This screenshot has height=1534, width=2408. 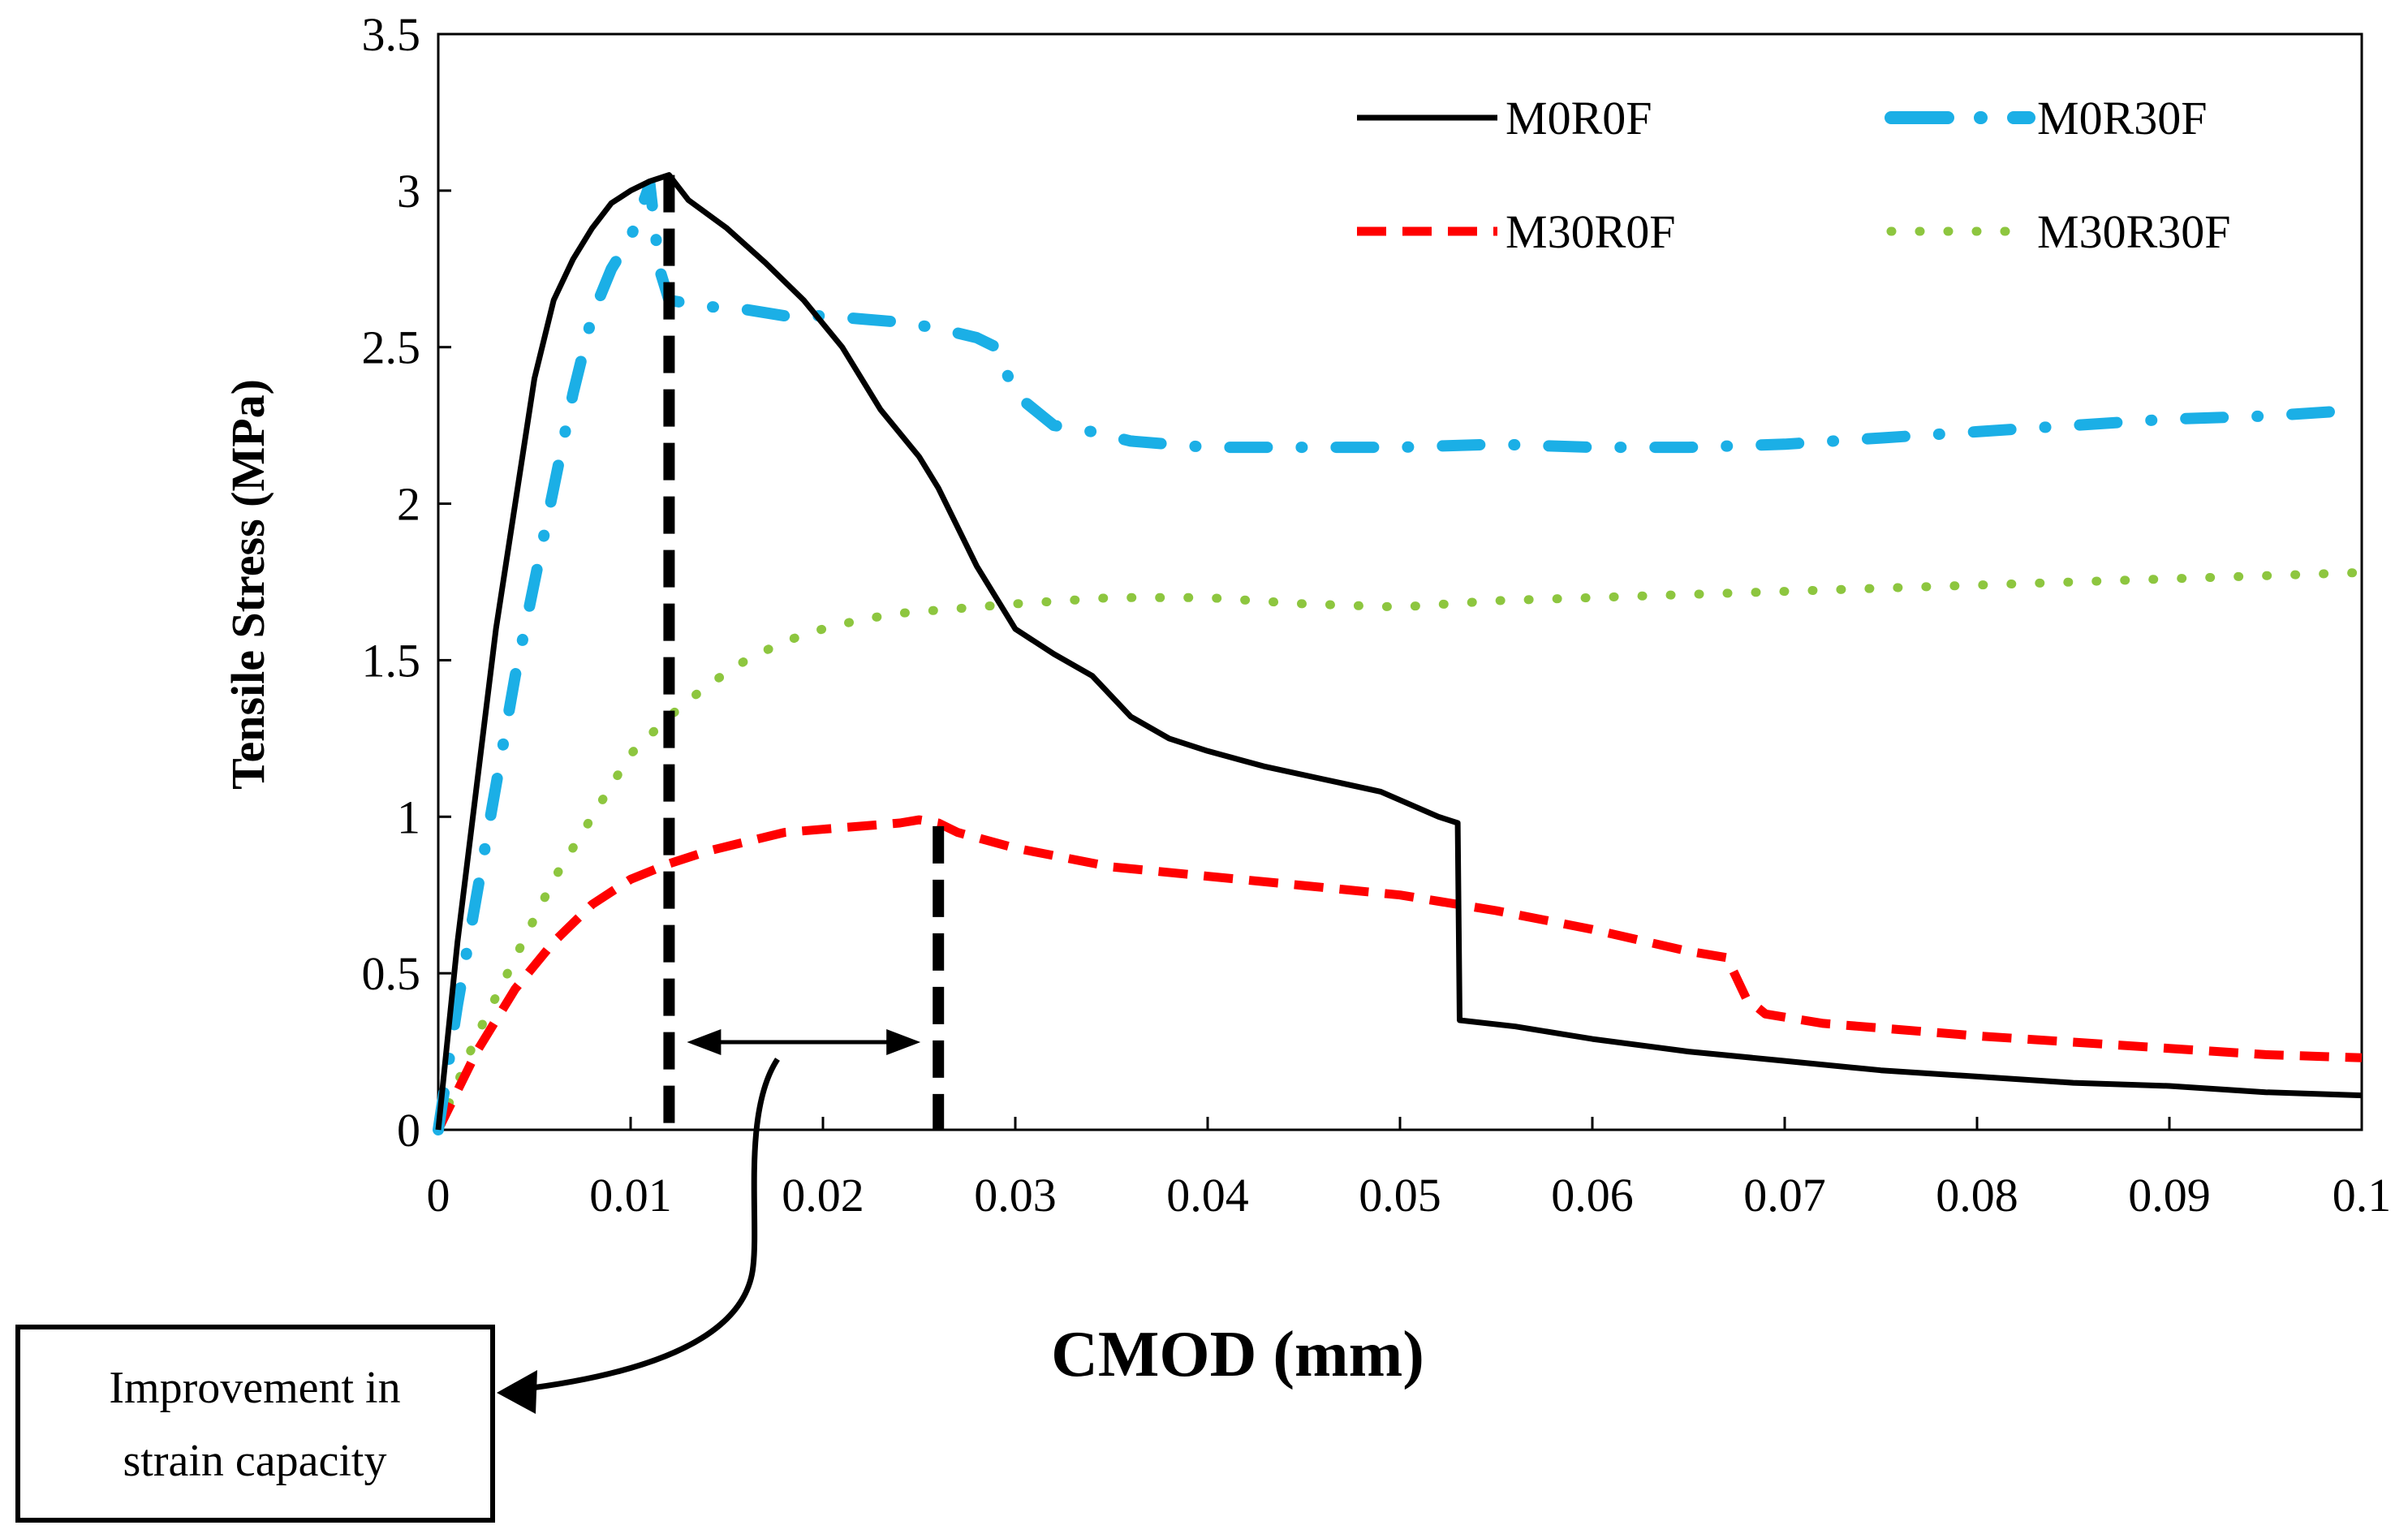 What do you see at coordinates (1977, 1195) in the screenshot?
I see `x-tick-label: 0.08` at bounding box center [1977, 1195].